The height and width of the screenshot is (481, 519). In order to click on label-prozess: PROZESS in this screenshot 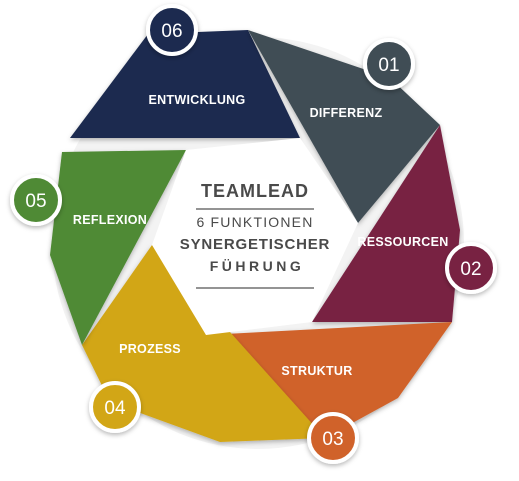, I will do `click(150, 349)`.